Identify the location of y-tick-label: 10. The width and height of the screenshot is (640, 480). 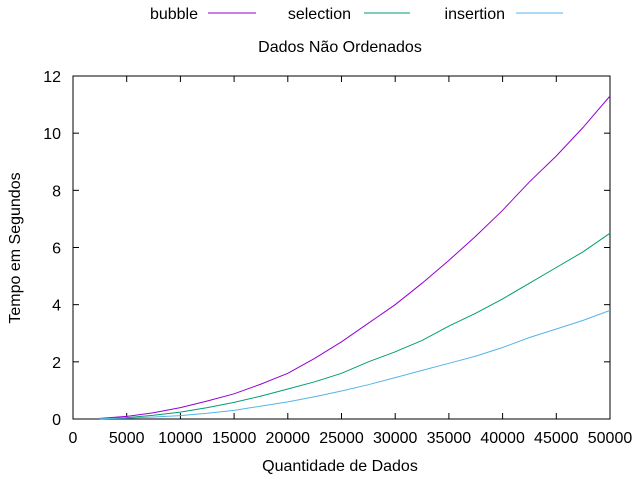
(52, 134).